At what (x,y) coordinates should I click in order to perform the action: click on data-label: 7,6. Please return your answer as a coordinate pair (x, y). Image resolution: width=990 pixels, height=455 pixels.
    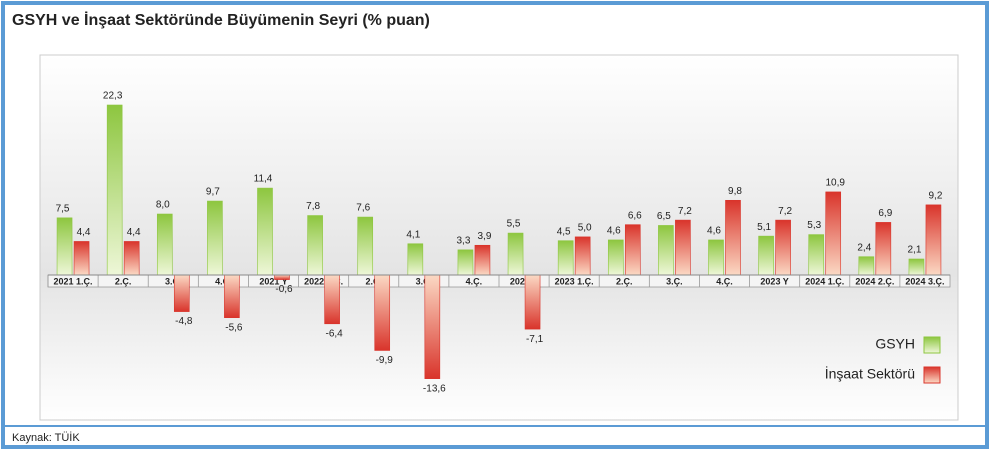
    Looking at the image, I should click on (363, 208).